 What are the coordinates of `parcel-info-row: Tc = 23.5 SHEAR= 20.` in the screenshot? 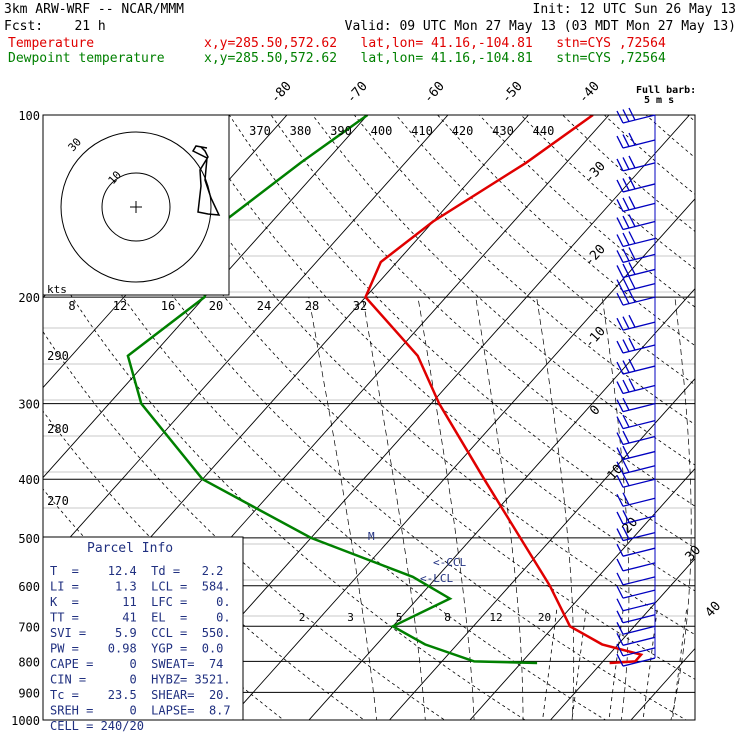 It's located at (140, 695).